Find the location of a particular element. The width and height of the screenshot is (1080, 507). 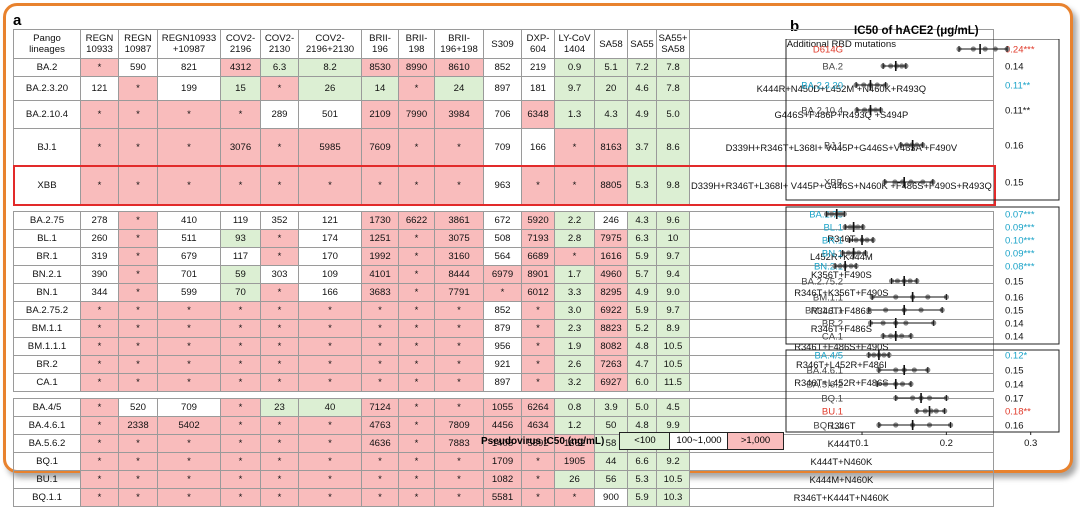

value-label: 0.16 is located at coordinates (1014, 146).